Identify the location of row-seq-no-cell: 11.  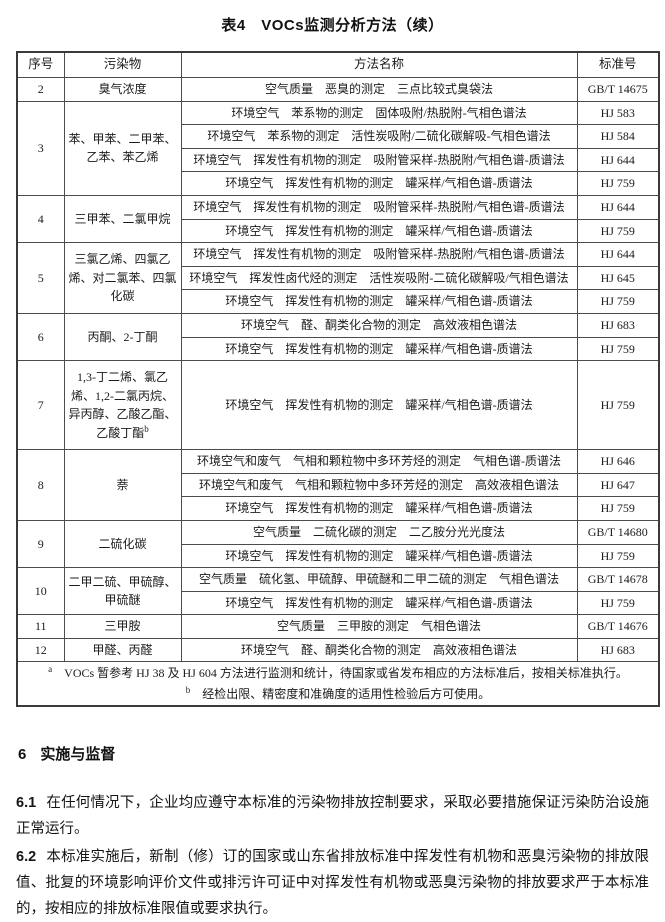
(40, 626).